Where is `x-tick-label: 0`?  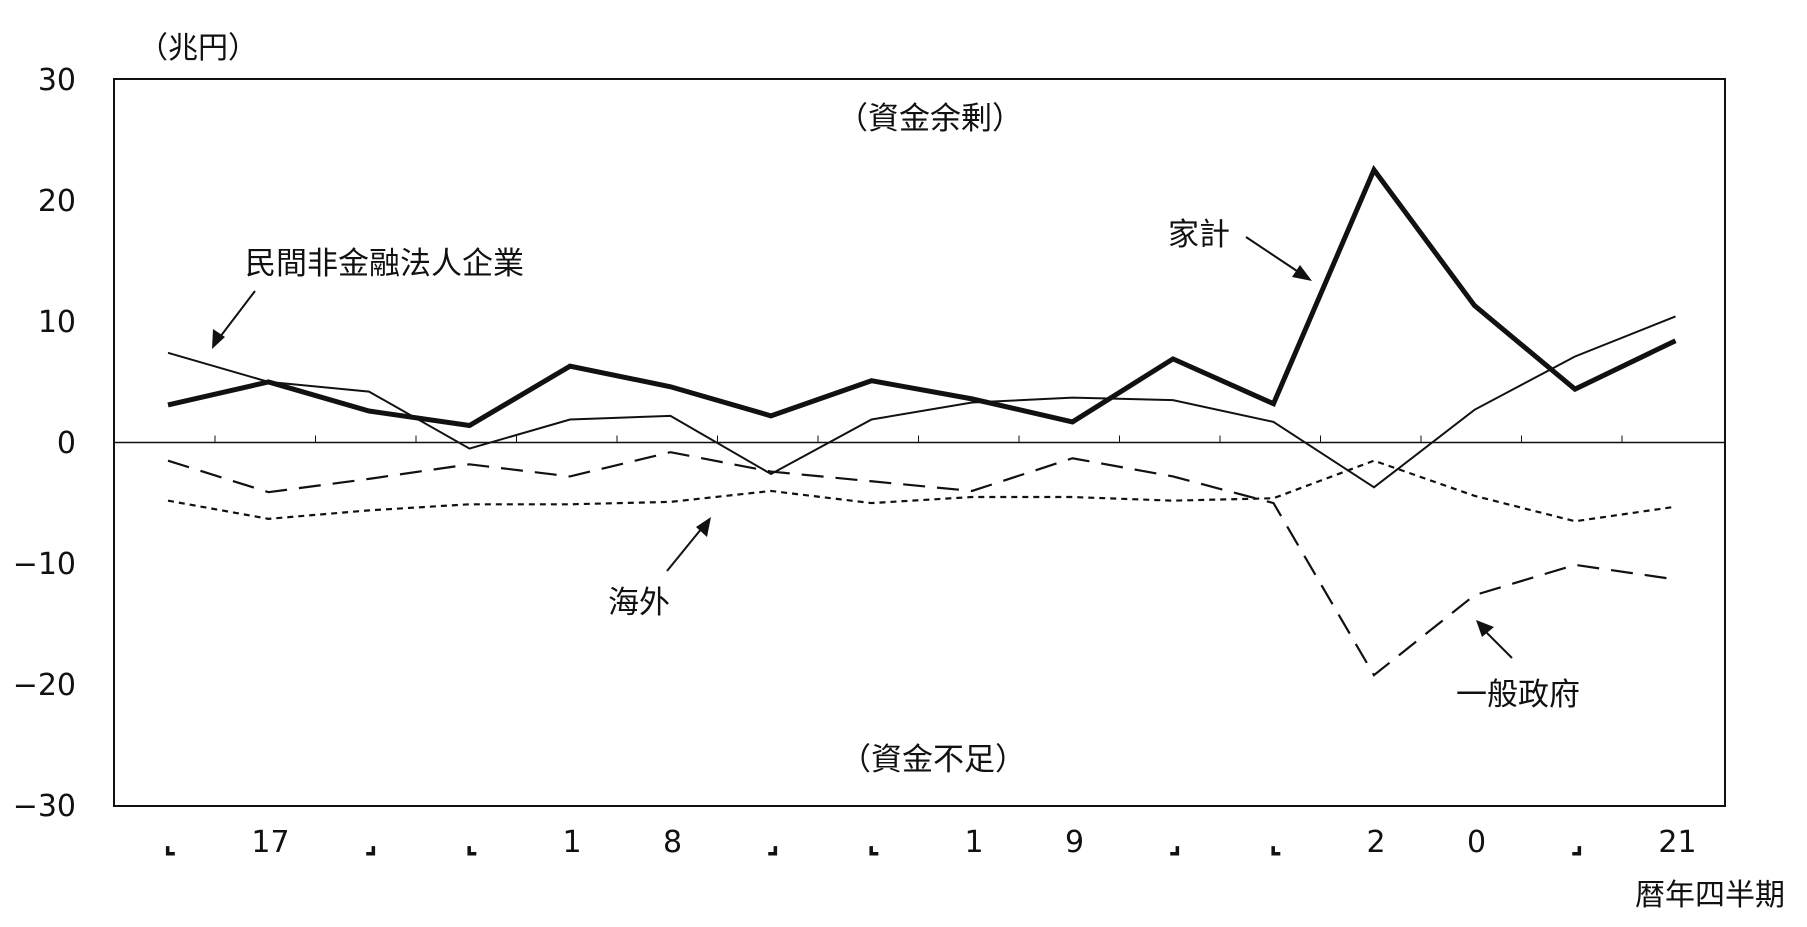
x-tick-label: 0 is located at coordinates (1476, 842).